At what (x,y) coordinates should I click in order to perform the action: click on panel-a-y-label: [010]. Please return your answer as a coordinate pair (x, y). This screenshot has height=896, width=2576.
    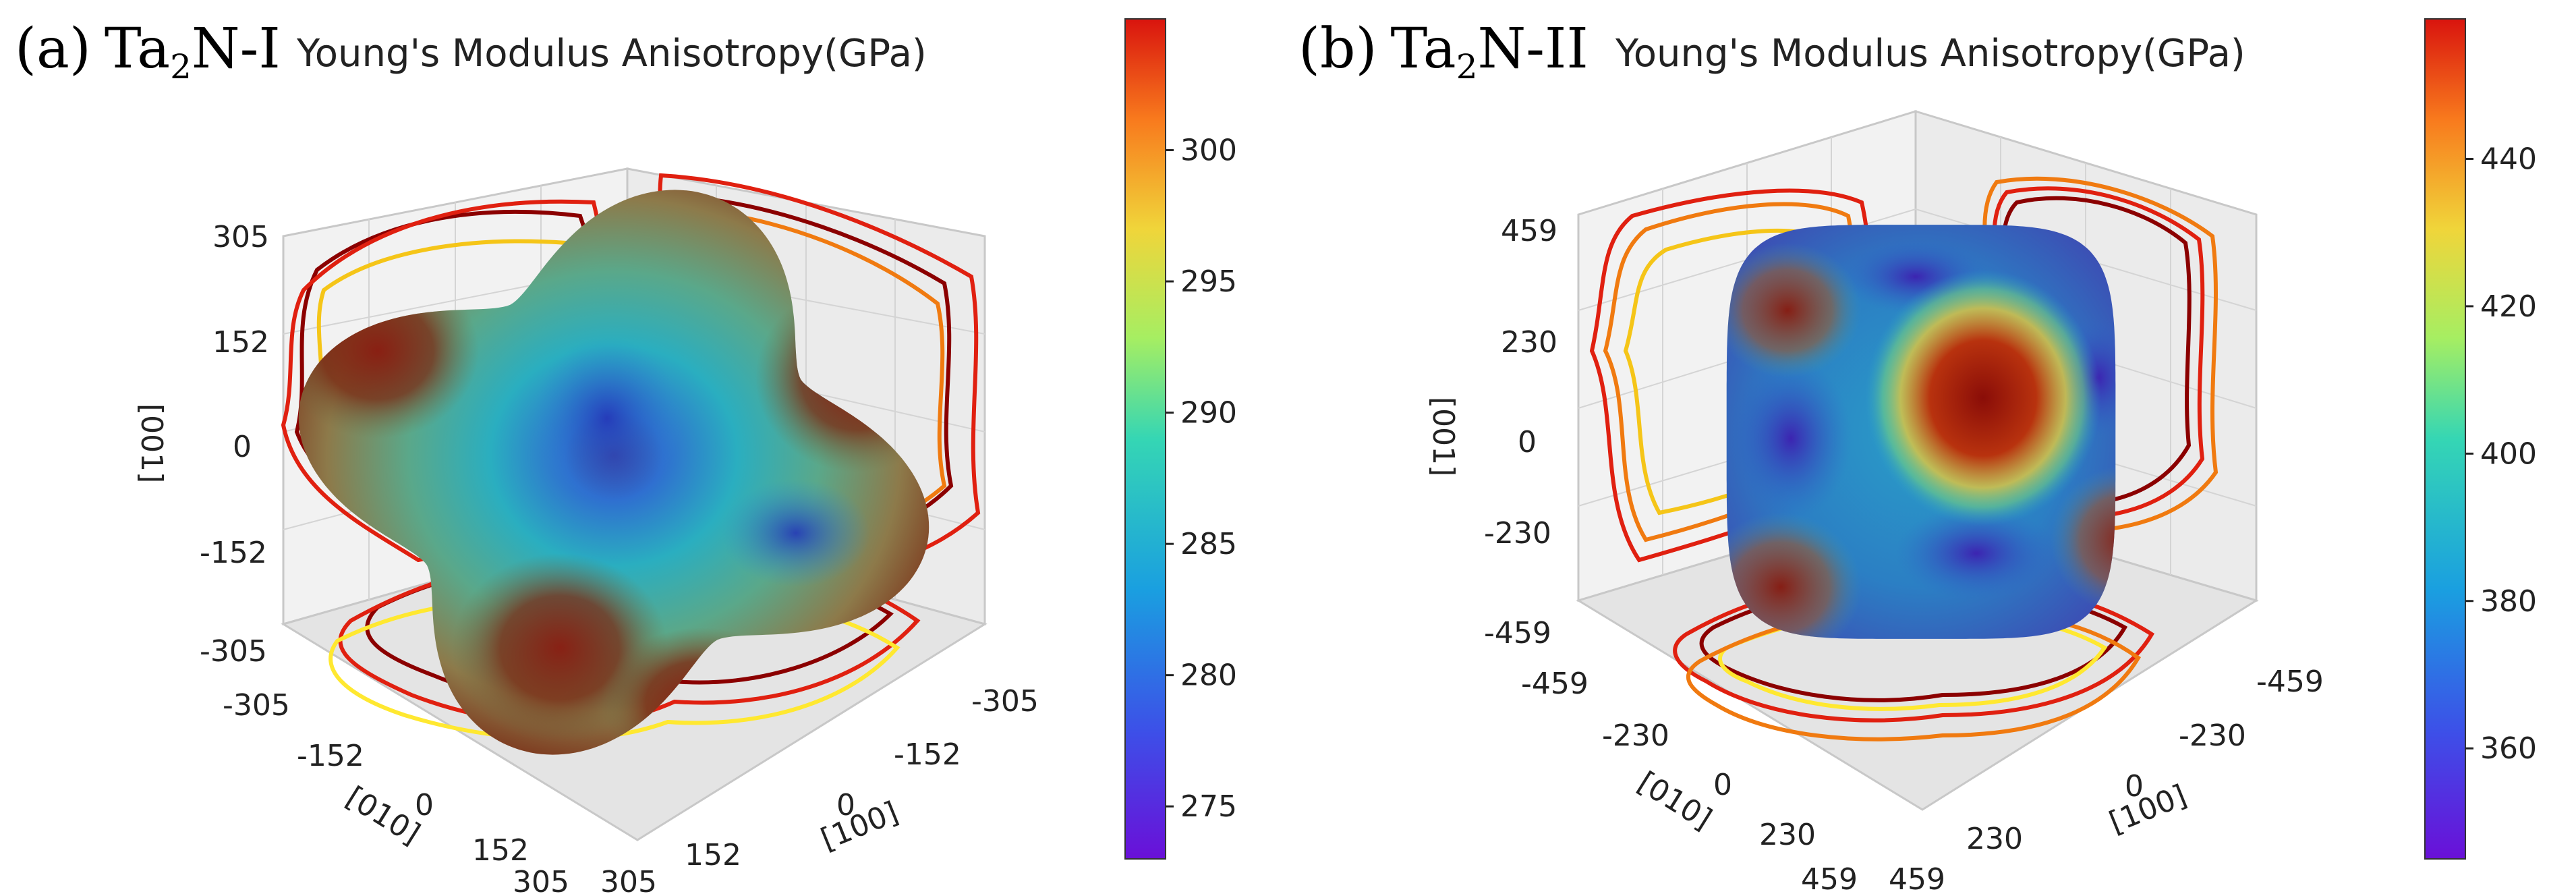
    Looking at the image, I should click on (383, 815).